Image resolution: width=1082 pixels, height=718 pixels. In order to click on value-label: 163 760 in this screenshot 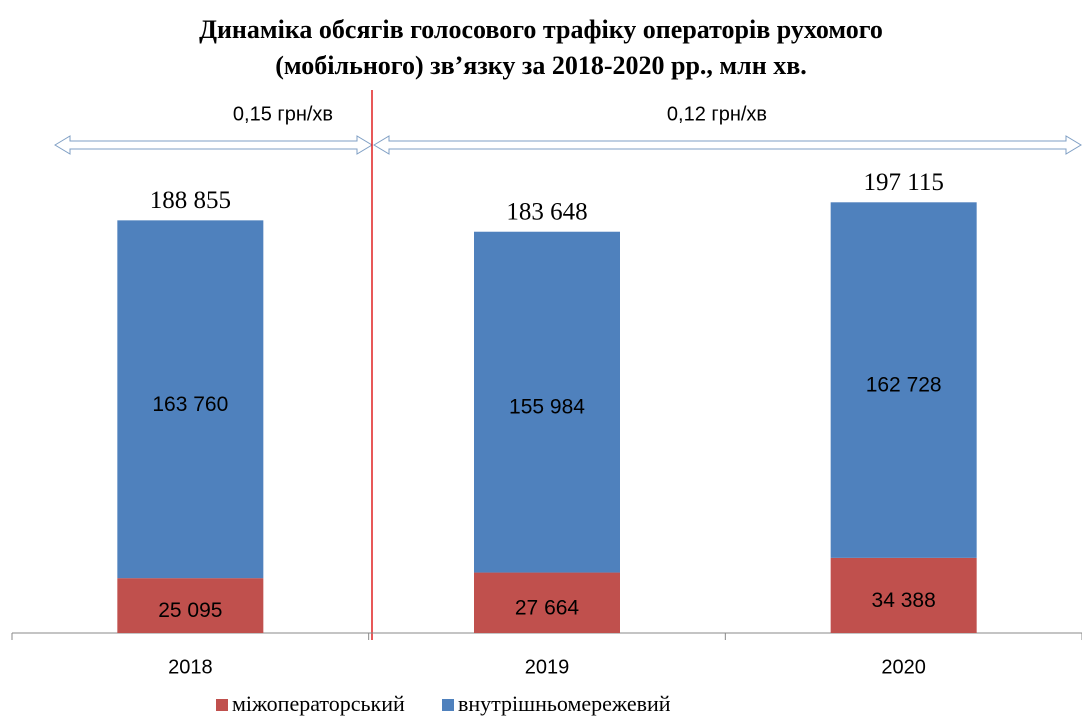, I will do `click(190, 404)`.